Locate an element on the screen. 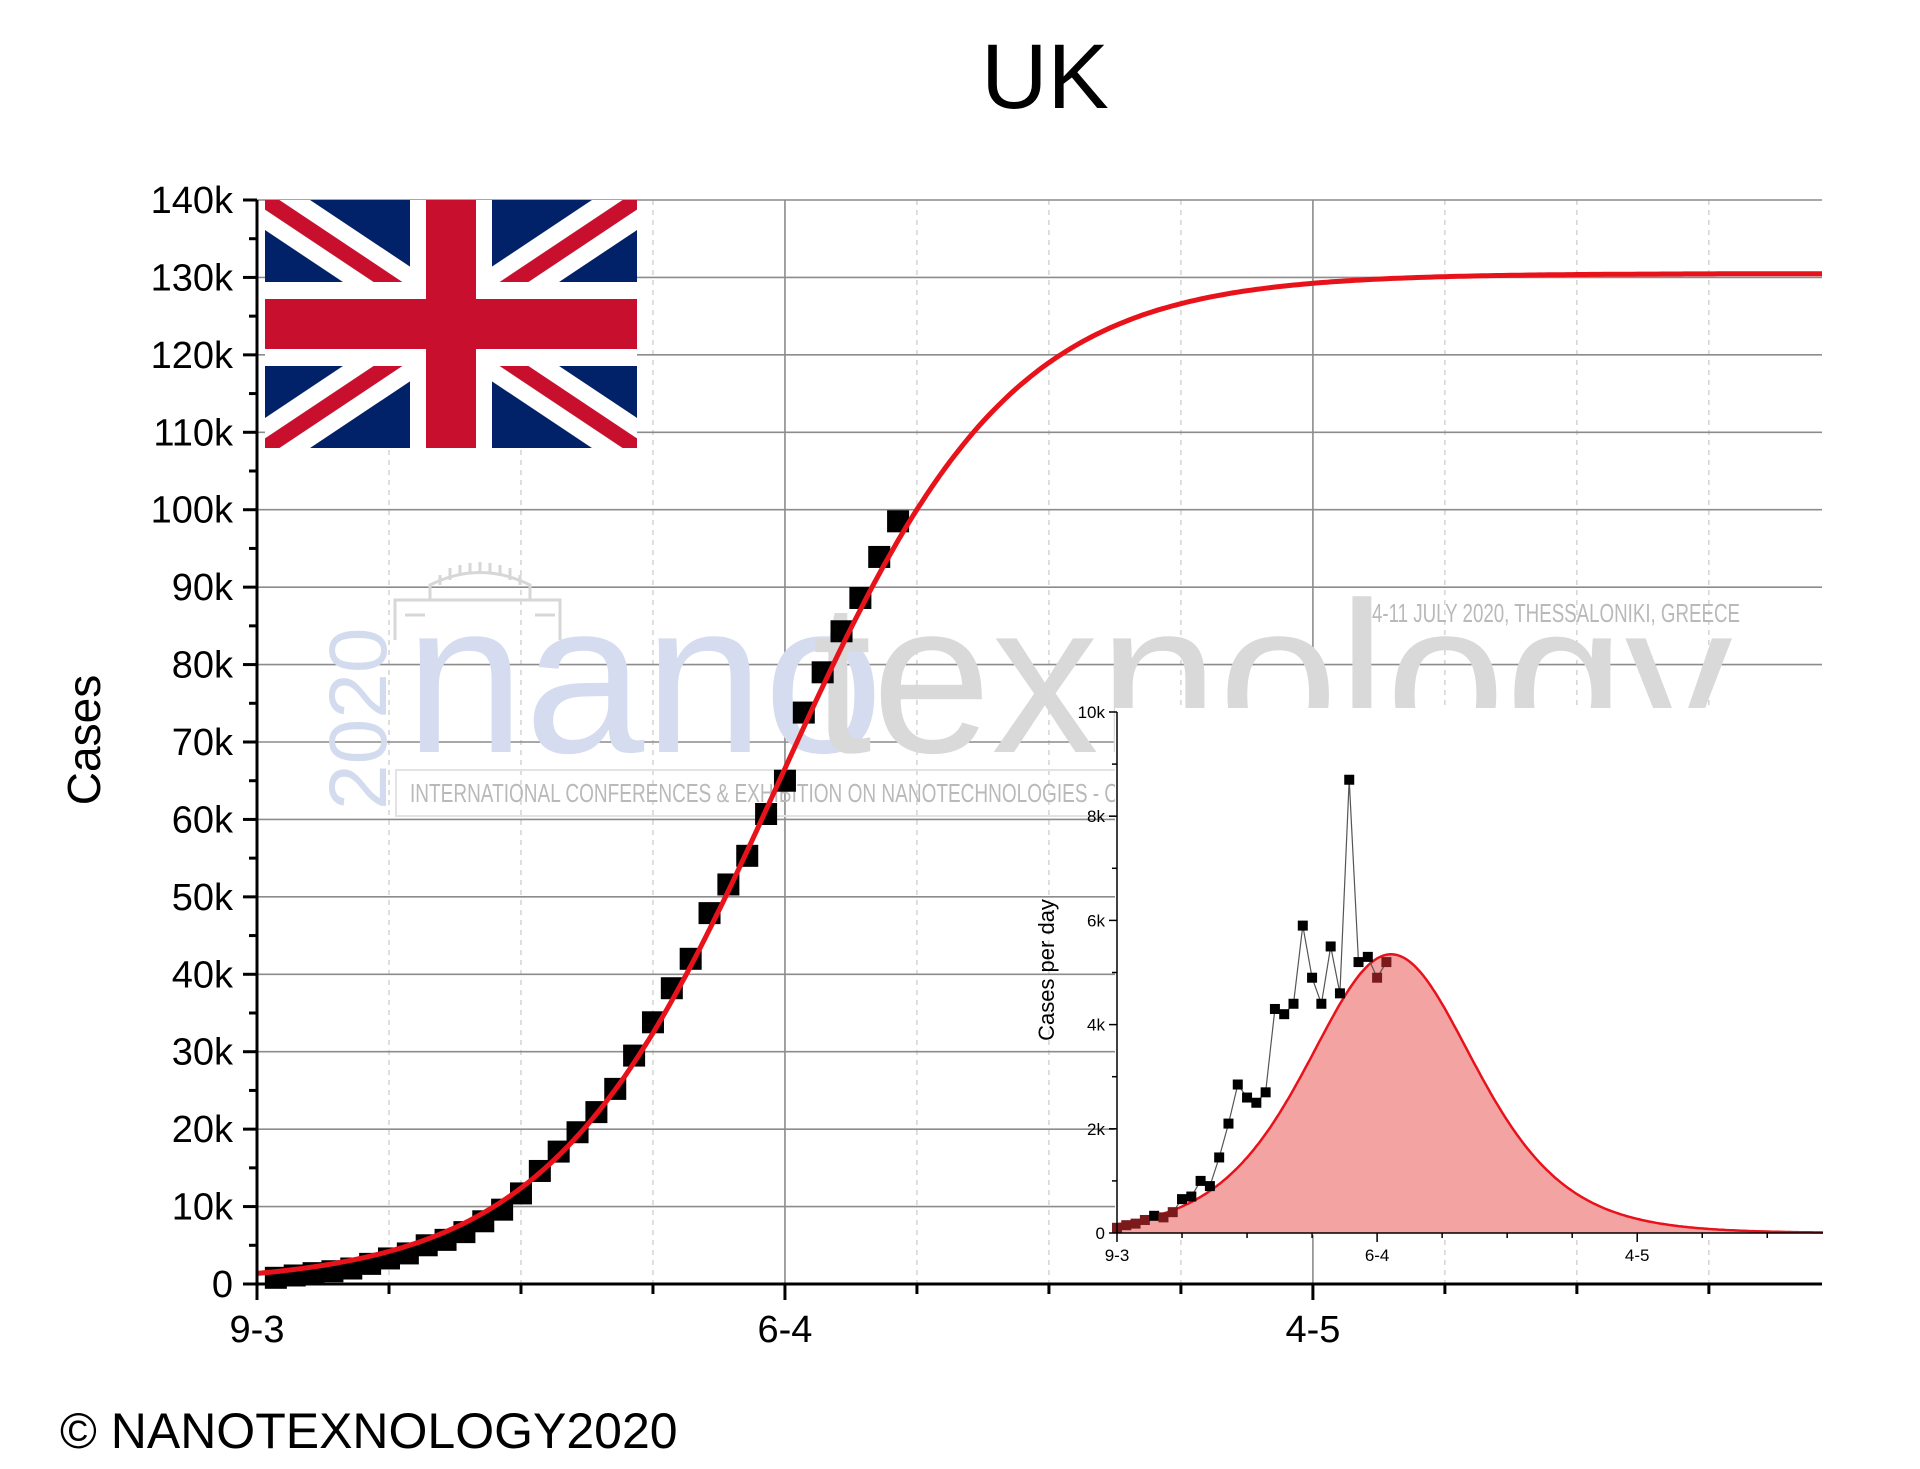 This screenshot has height=1469, width=1920. daily-fit-area is located at coordinates (1470, 1093).